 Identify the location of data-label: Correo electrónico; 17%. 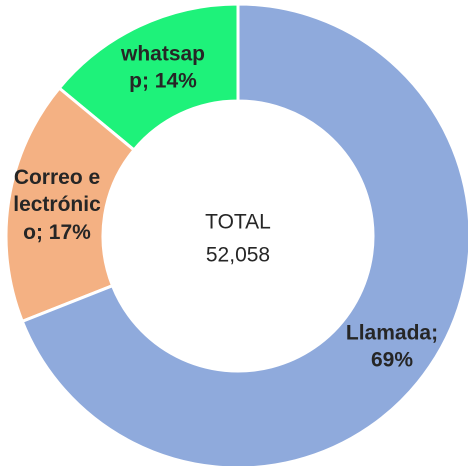
(57, 205).